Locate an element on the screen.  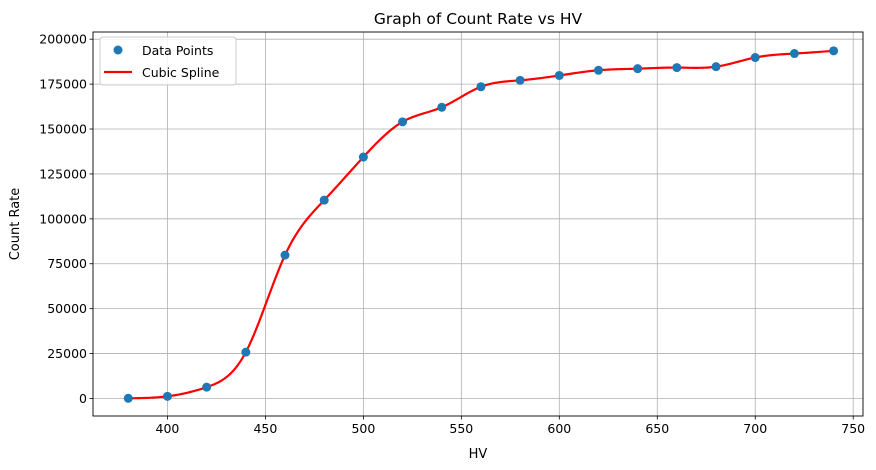
x-tick-label: 750 is located at coordinates (853, 428).